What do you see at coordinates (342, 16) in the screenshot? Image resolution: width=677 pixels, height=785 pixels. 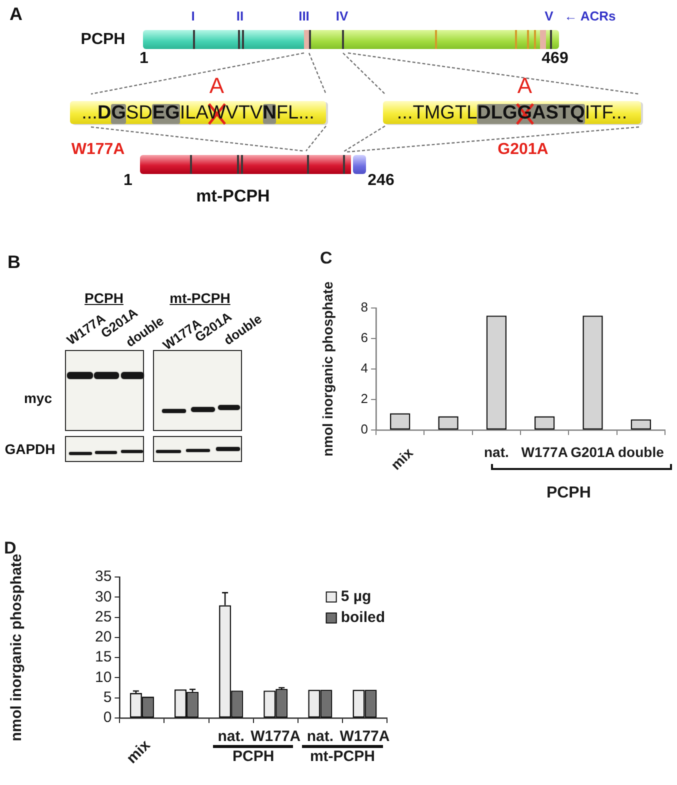 I see `text: IV` at bounding box center [342, 16].